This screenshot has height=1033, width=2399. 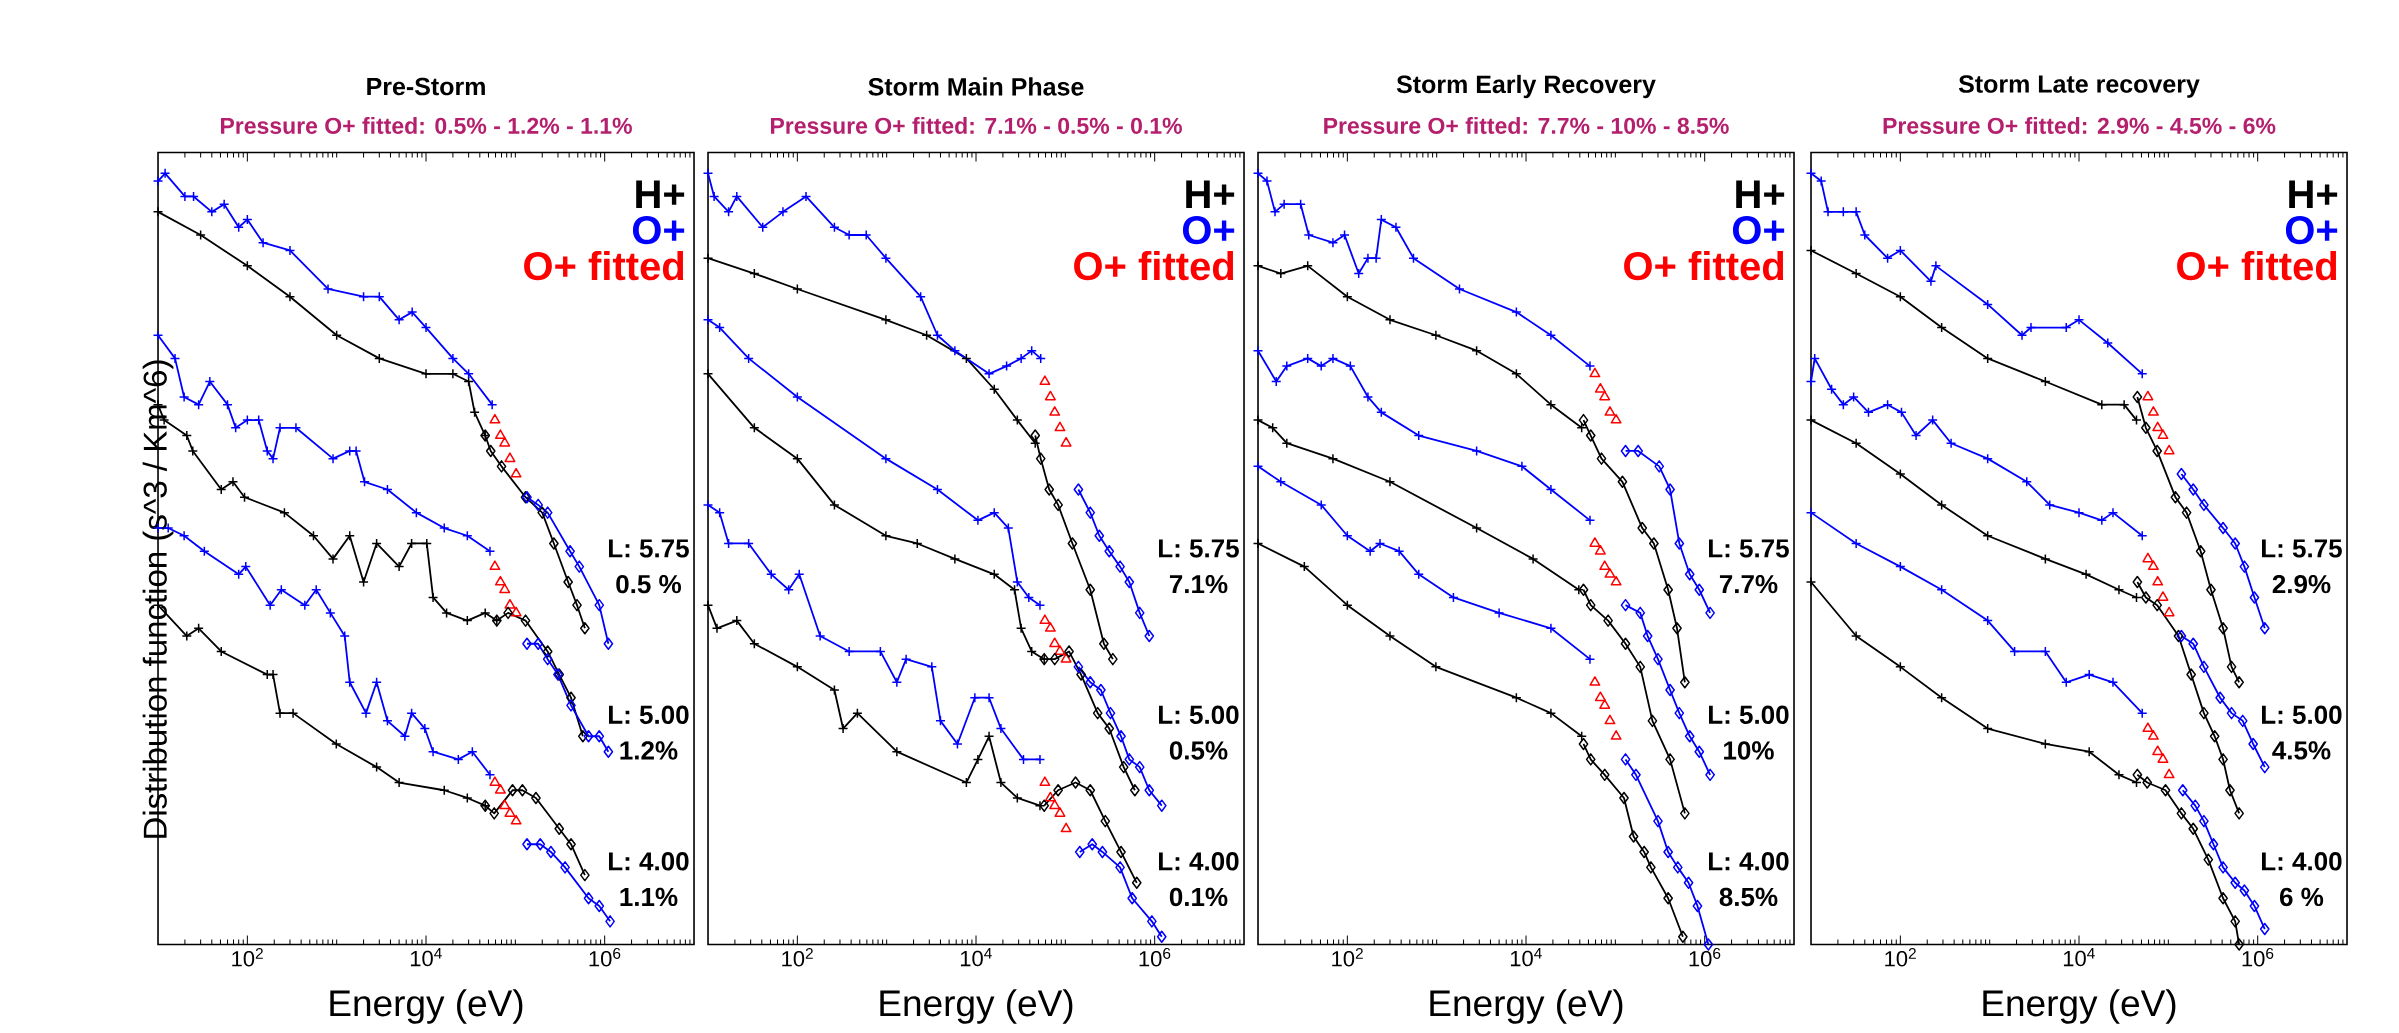 I want to click on annotation: 0.5%, so click(x=1198, y=750).